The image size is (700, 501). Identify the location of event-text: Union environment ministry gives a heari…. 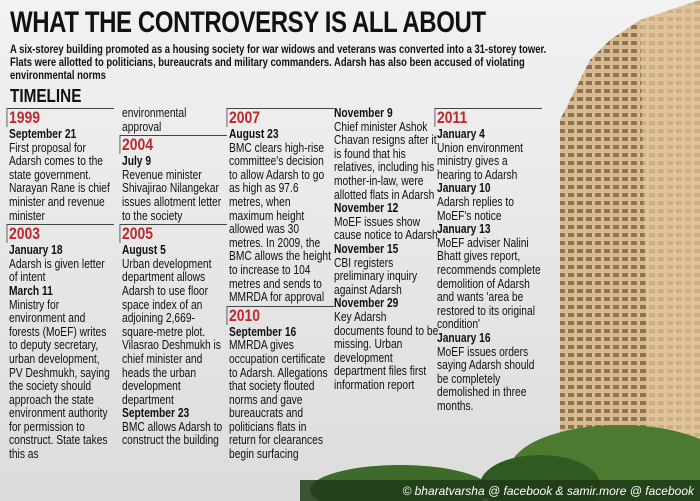
(480, 161).